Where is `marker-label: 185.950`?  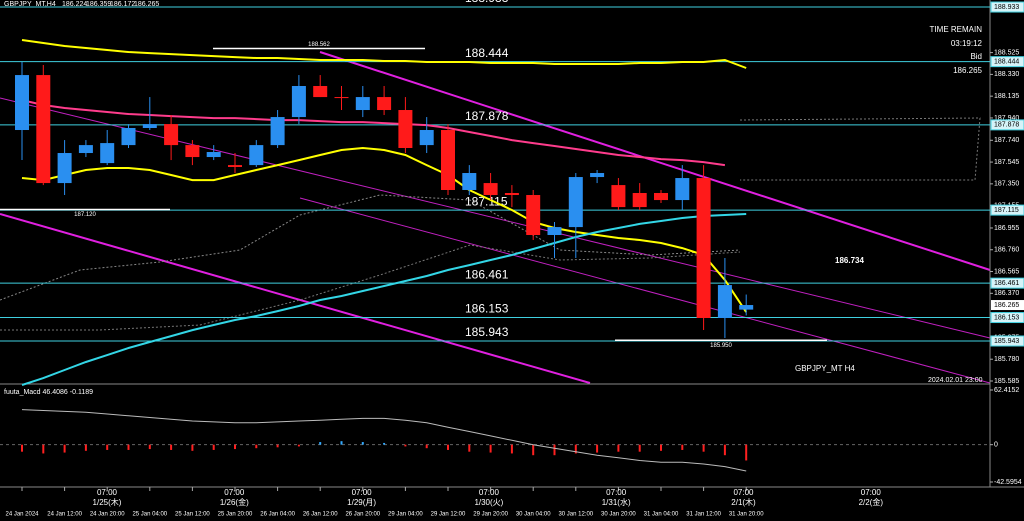 marker-label: 185.950 is located at coordinates (721, 346).